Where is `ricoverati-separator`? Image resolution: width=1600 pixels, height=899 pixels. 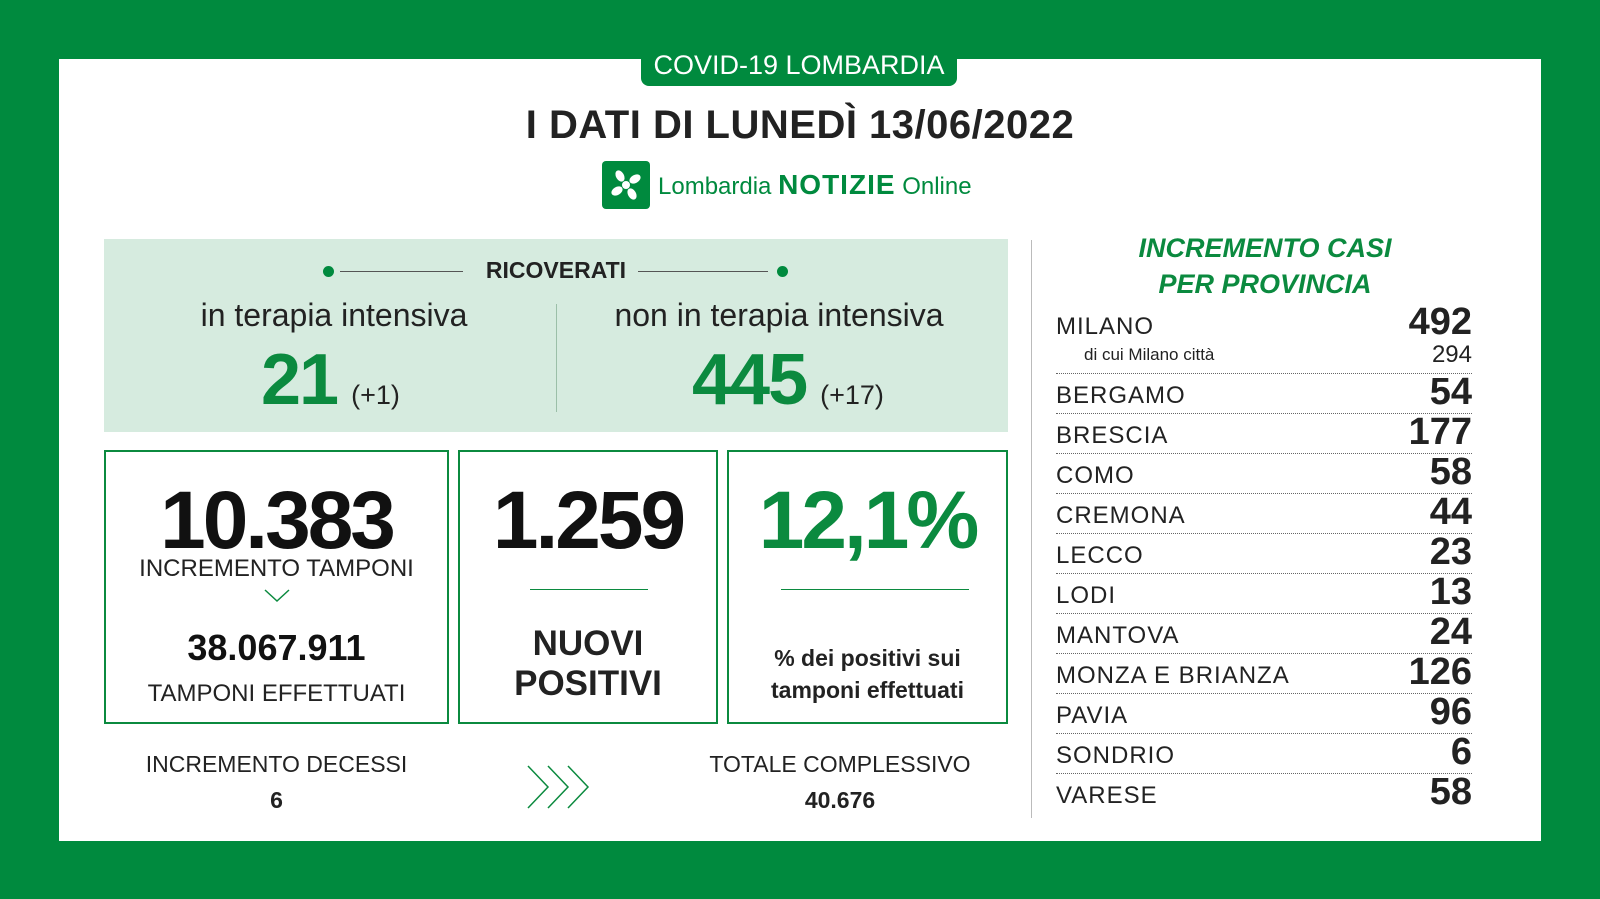 ricoverati-separator is located at coordinates (556, 358).